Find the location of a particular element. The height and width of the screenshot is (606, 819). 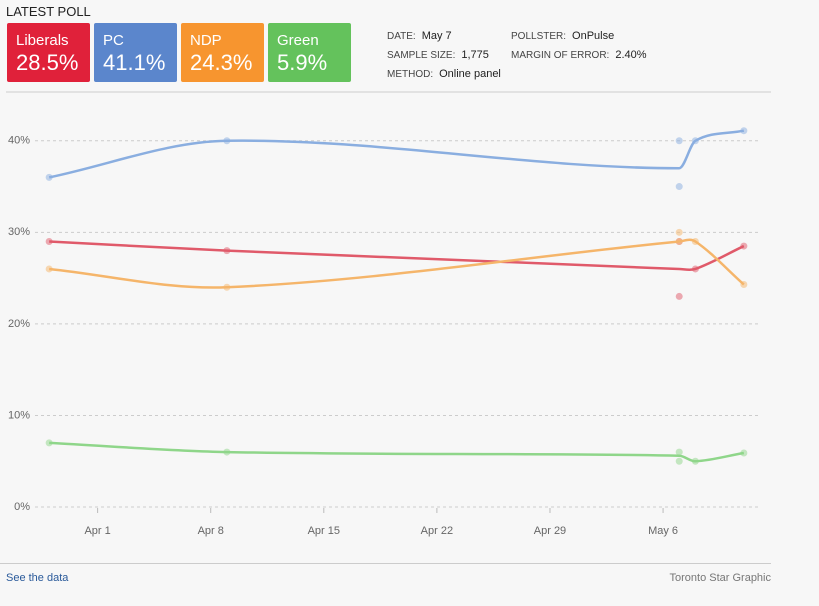

y-tick-label: 30% is located at coordinates (19, 232).